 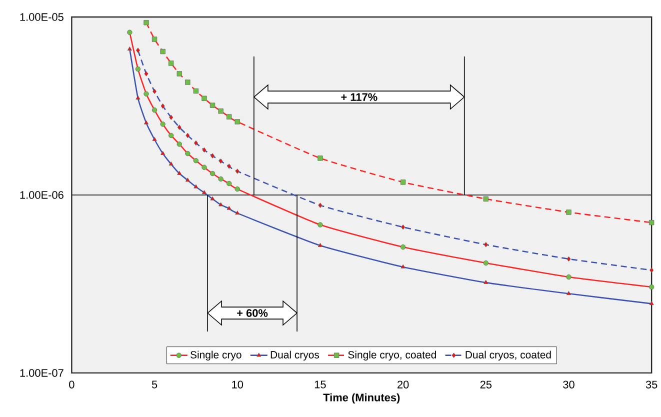 I want to click on annotation: + 117%, so click(x=359, y=97).